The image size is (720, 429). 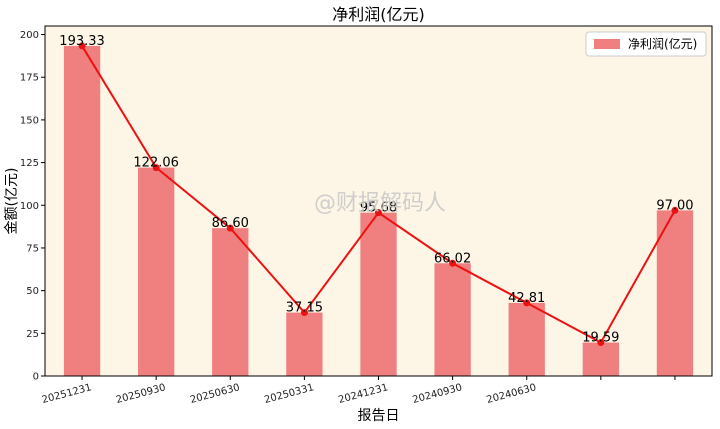 I want to click on x-tick-label: 20251231, so click(x=67, y=394).